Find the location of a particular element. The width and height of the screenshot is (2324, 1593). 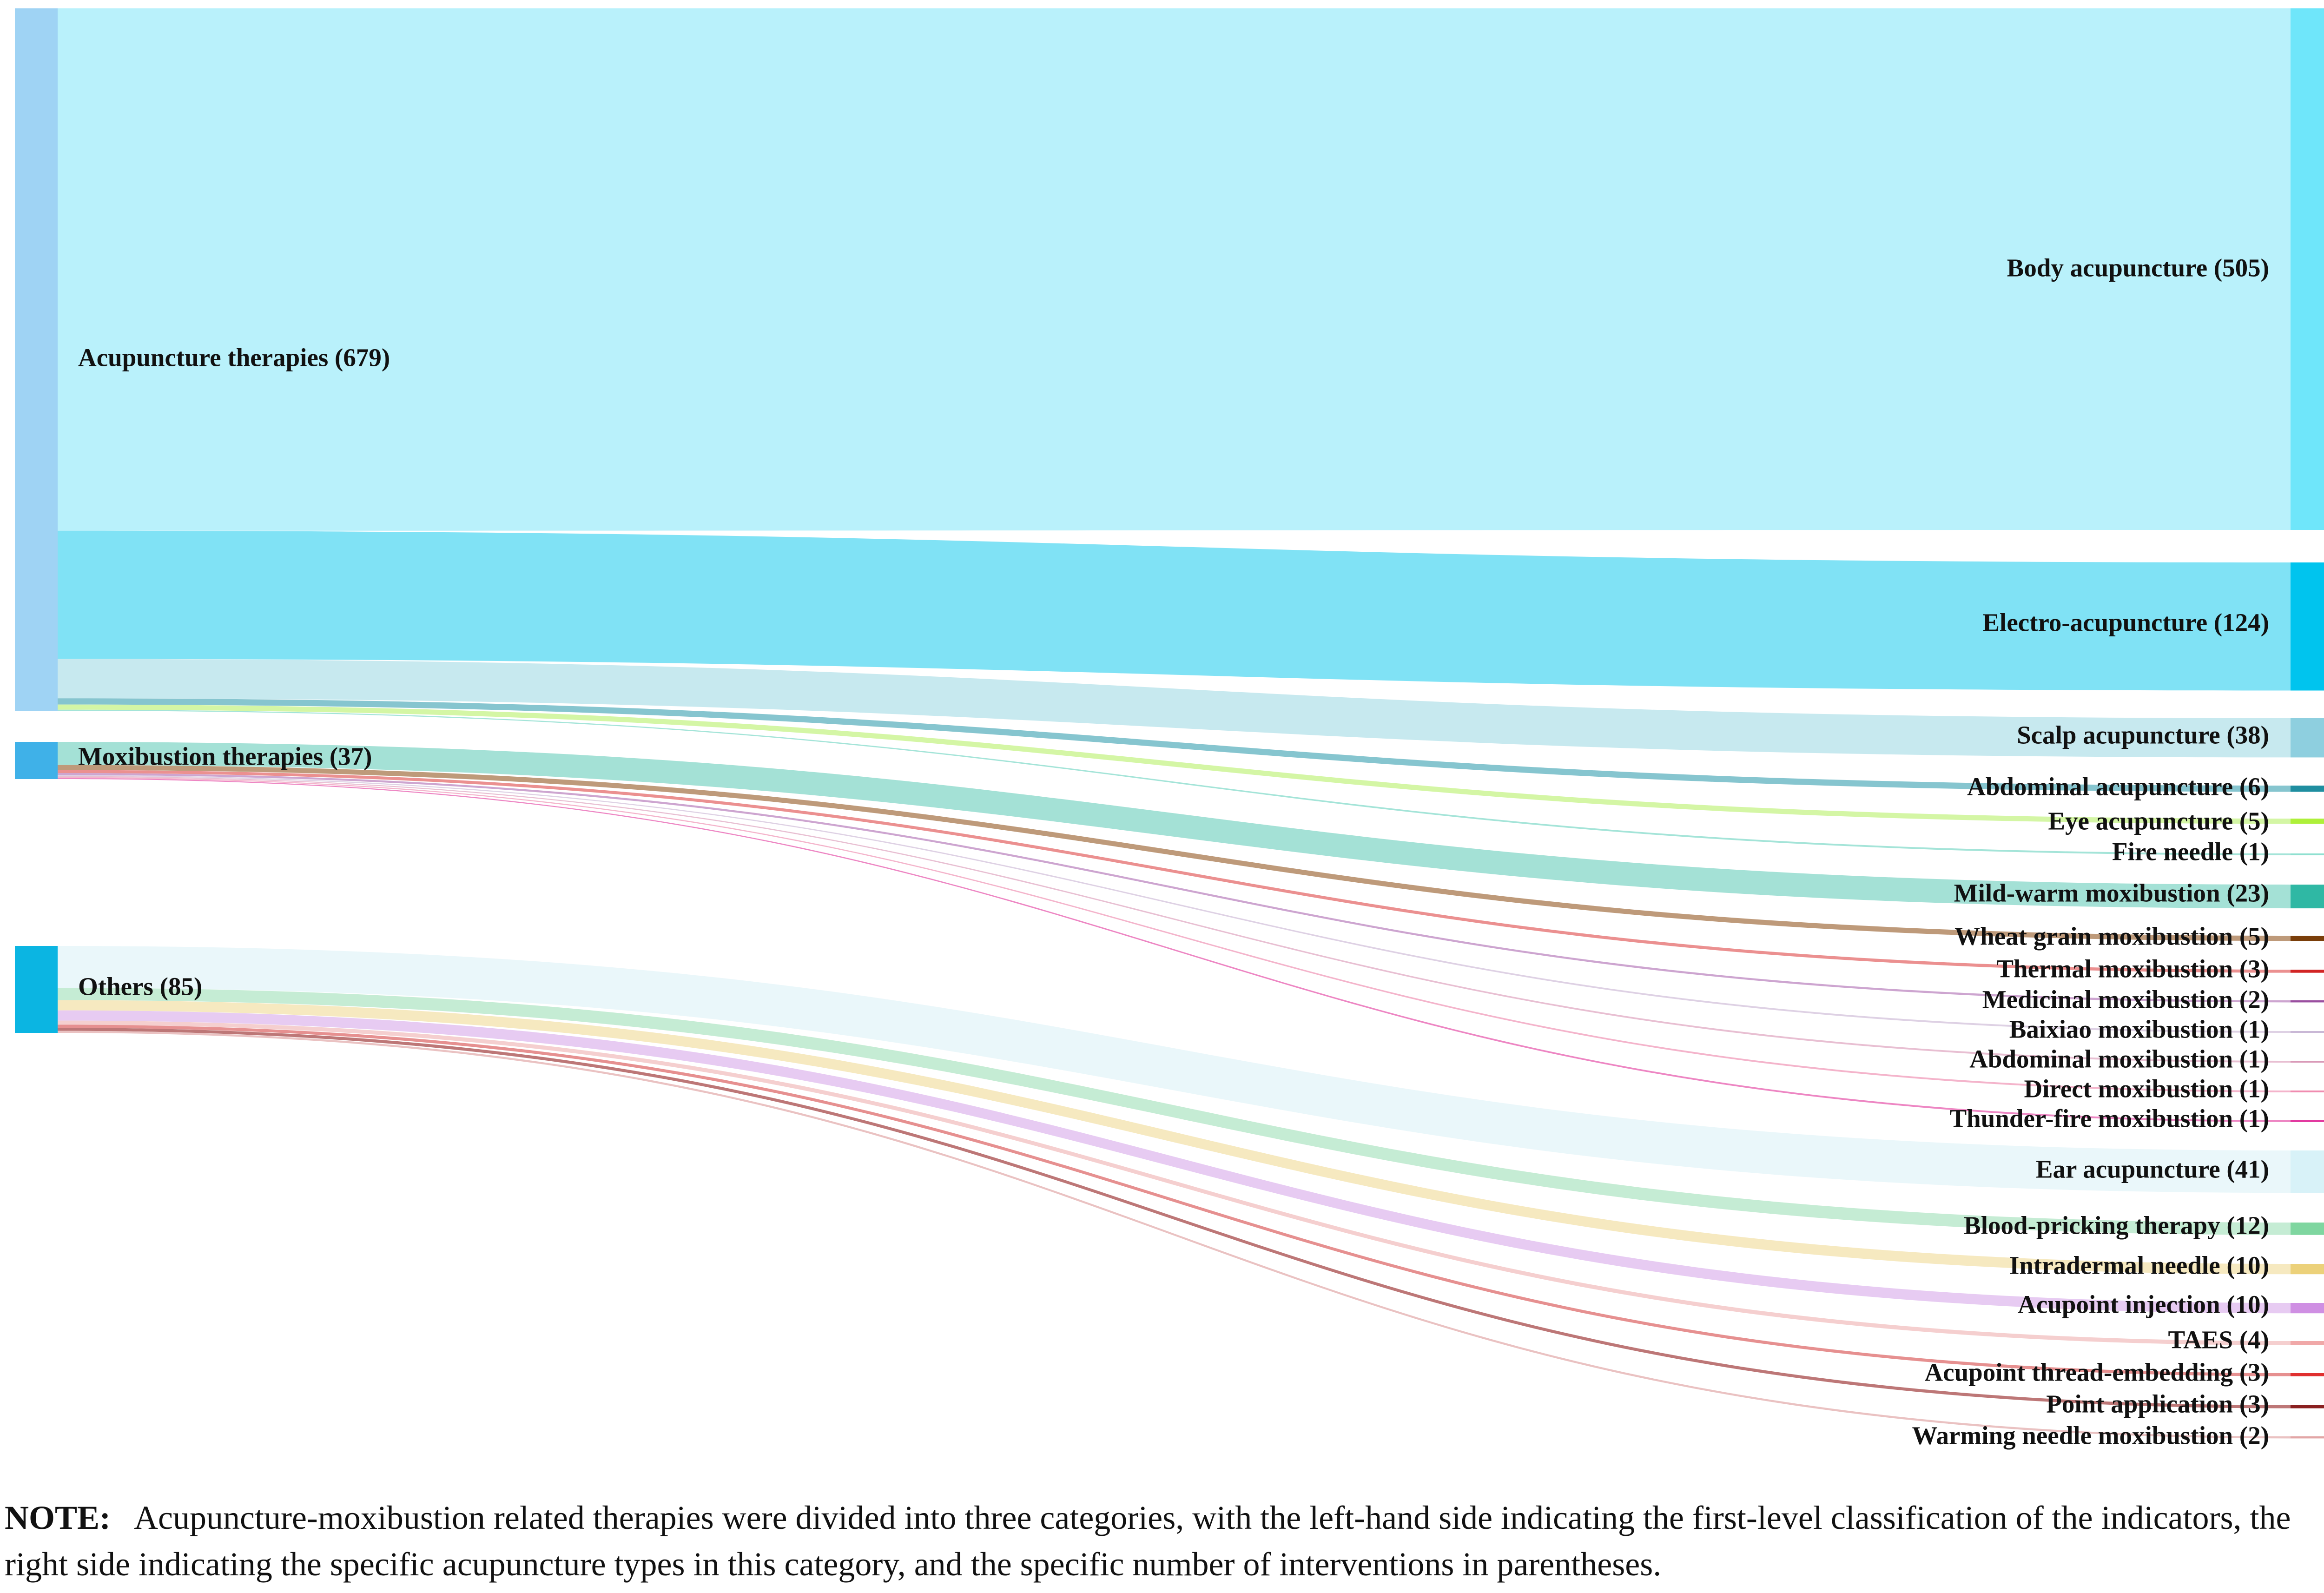

flow-fire is located at coordinates (1174, 782).